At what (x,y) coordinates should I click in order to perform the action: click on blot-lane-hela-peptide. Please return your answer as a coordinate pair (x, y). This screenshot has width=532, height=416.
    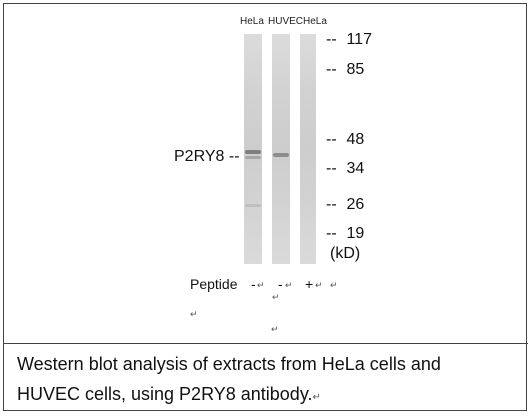
    Looking at the image, I should click on (308, 149).